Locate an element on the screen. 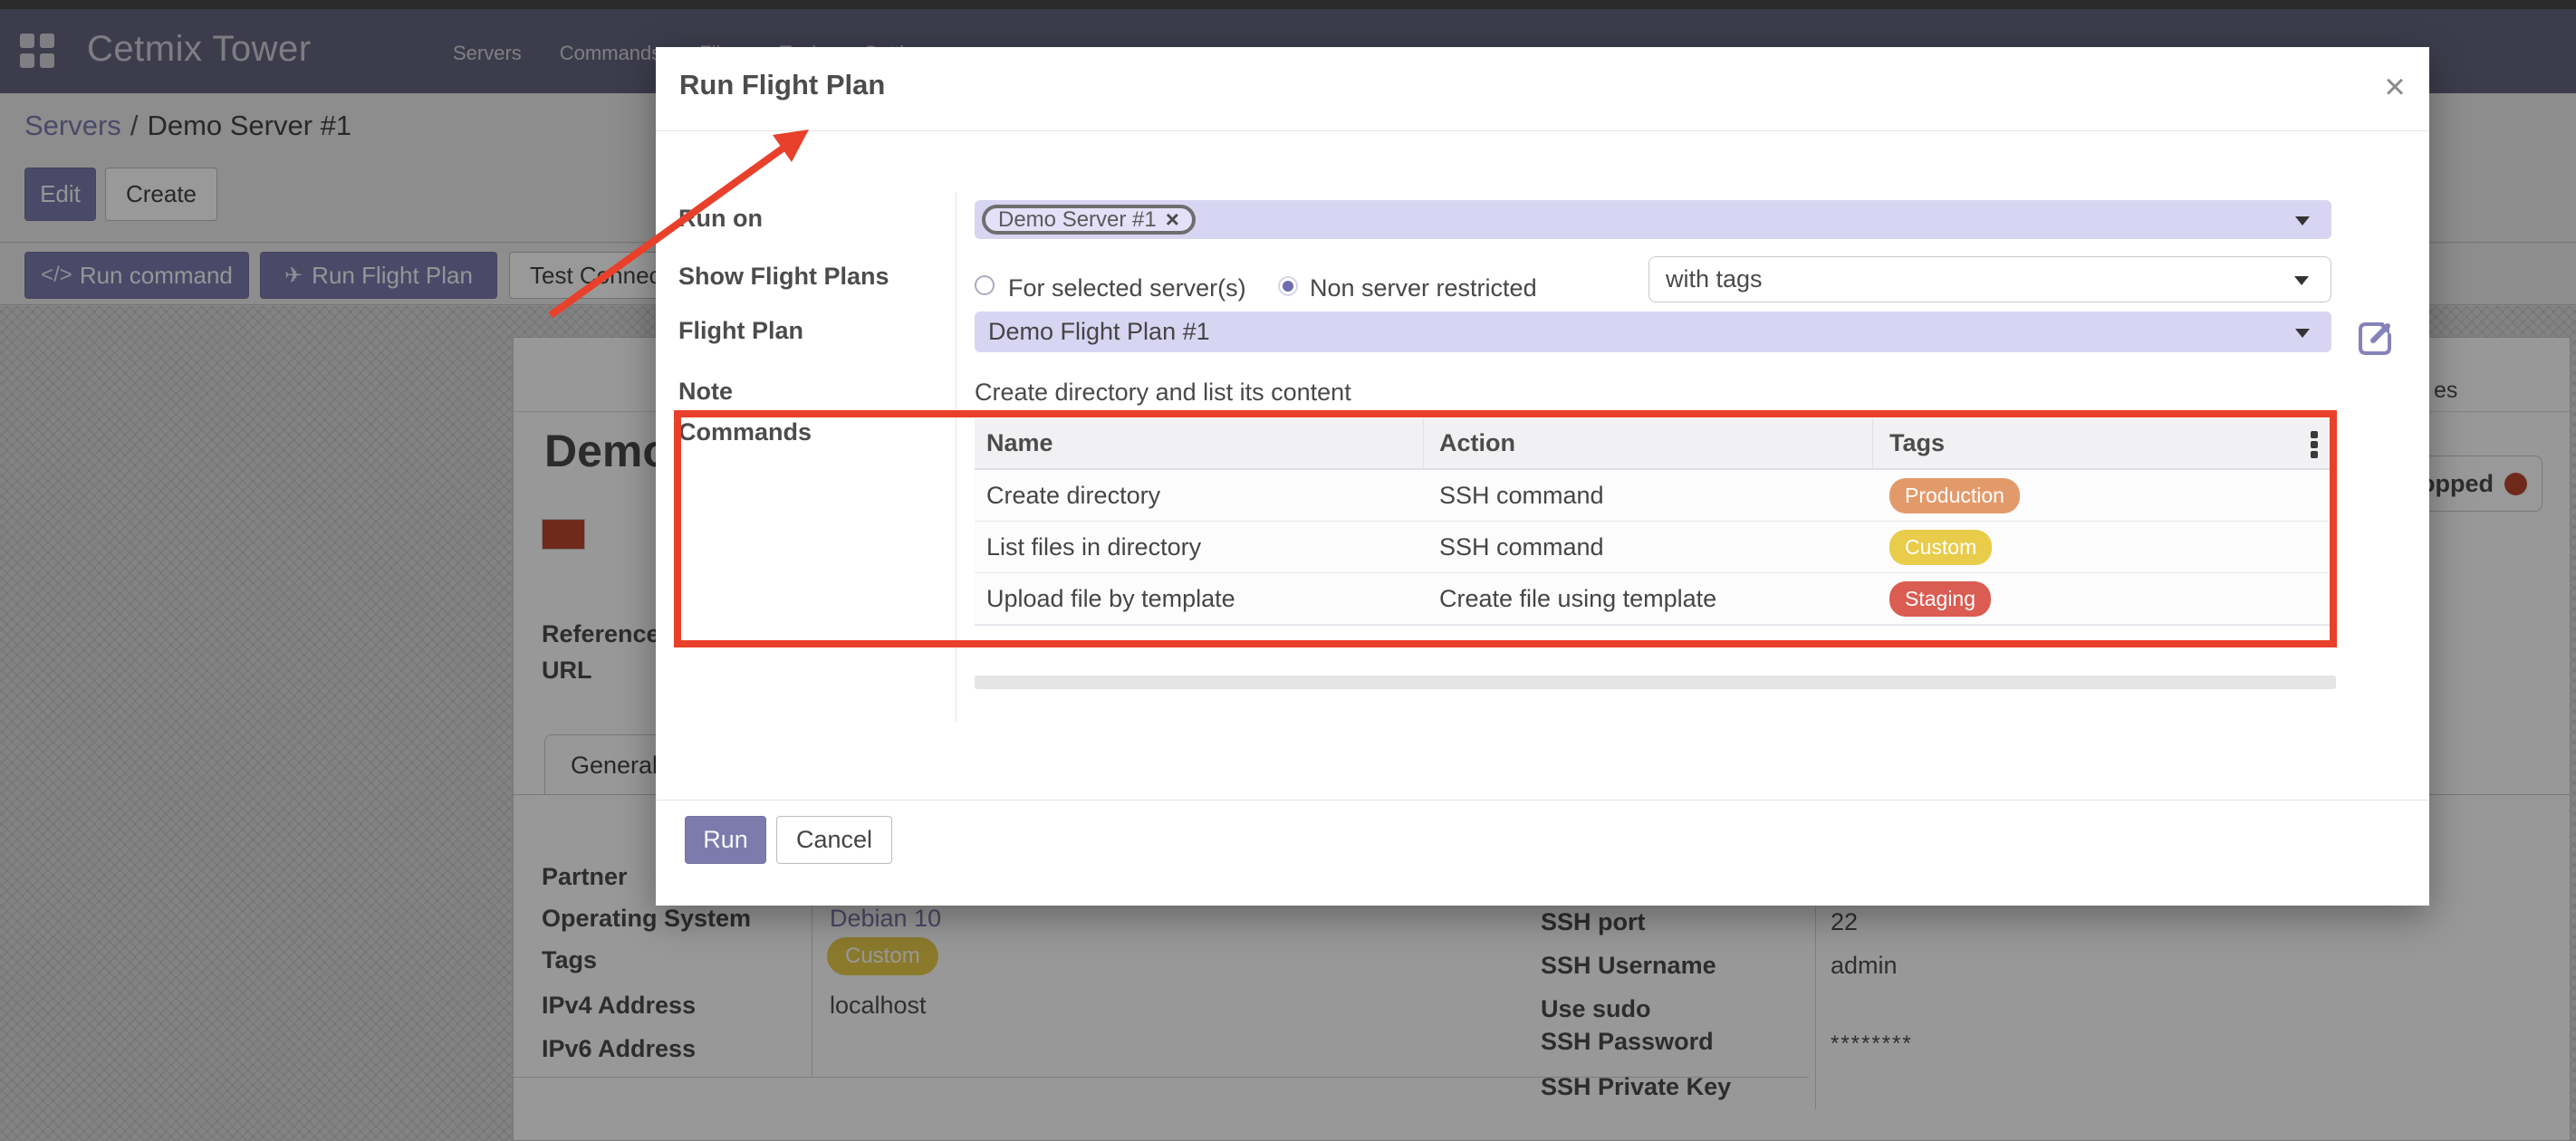  show-flight-plans-label: Show Flight Plans is located at coordinates (783, 276).